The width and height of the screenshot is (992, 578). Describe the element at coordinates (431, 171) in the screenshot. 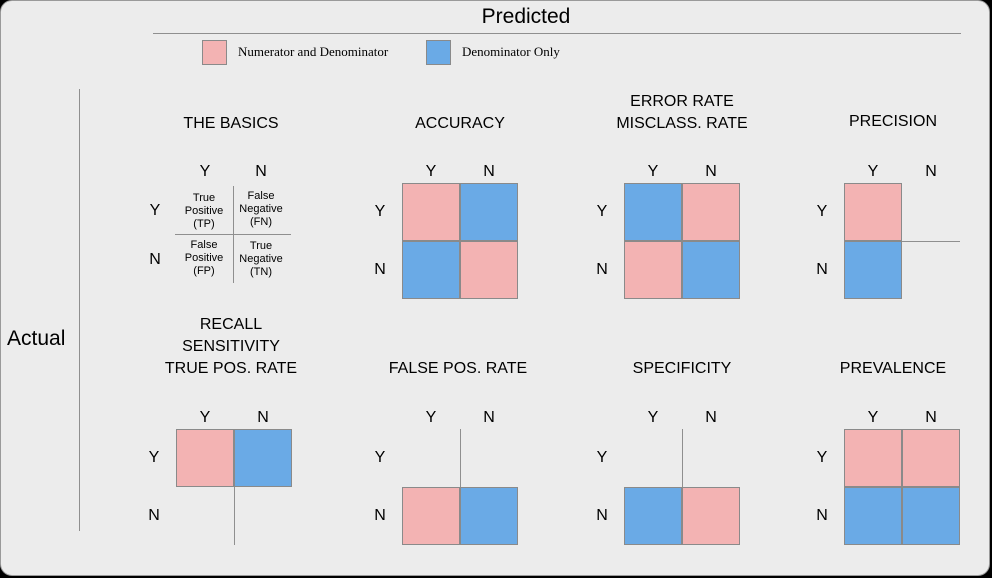

I see `accuracy-col-y: Y` at that location.